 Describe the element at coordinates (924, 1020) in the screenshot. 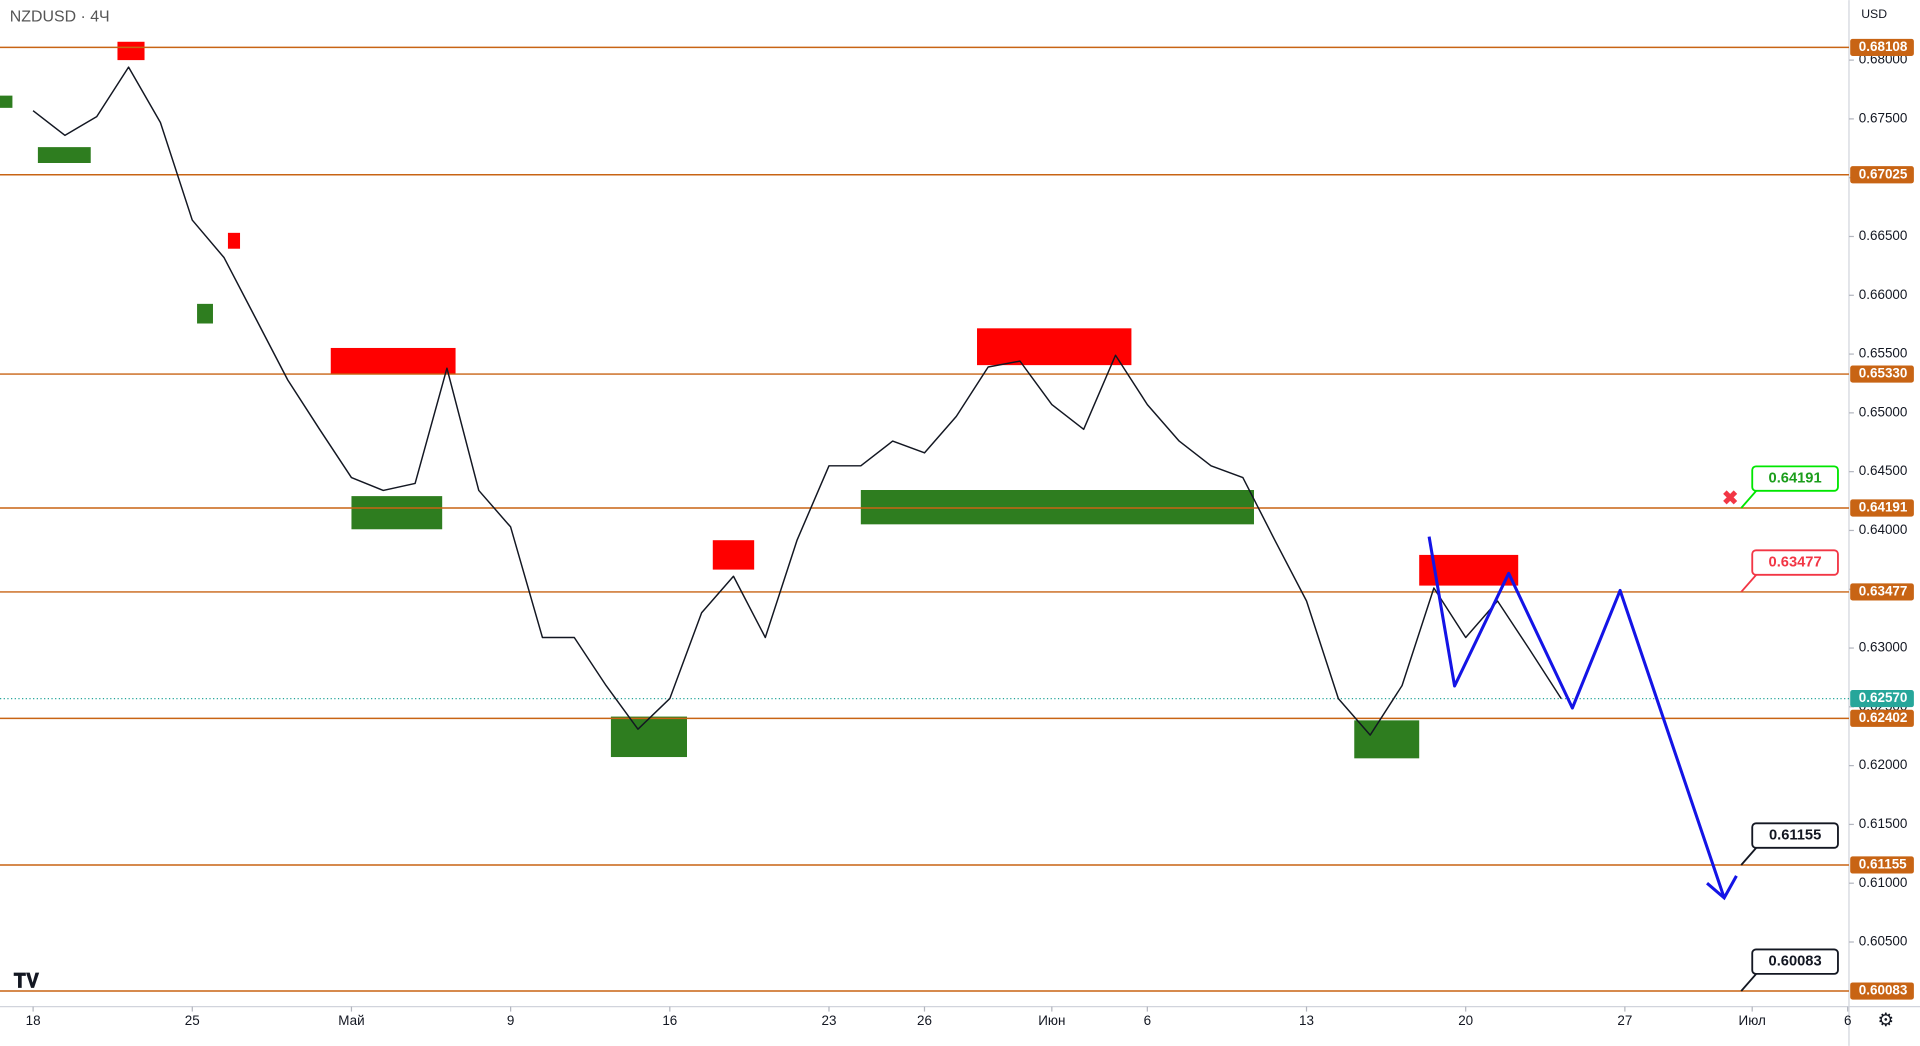

I see `x-tick-label: 26` at that location.